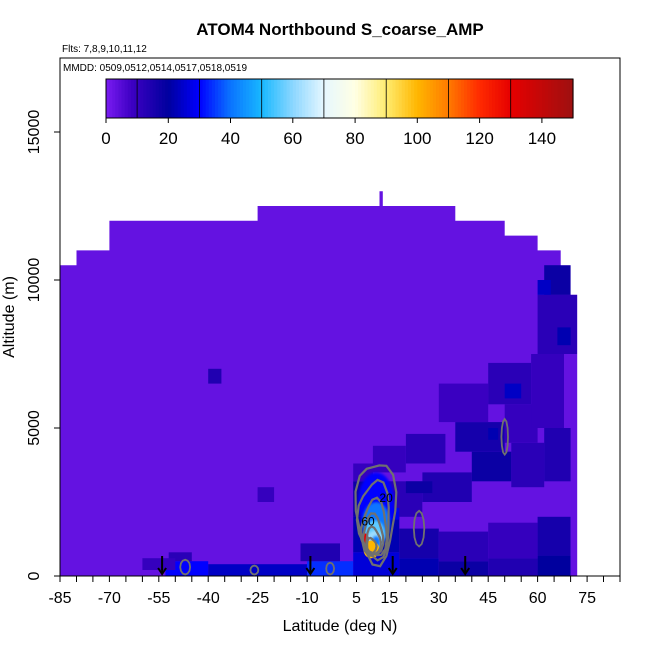 The width and height of the screenshot is (650, 655). Describe the element at coordinates (417, 138) in the screenshot. I see `colorbar-tick-label: 100` at that location.